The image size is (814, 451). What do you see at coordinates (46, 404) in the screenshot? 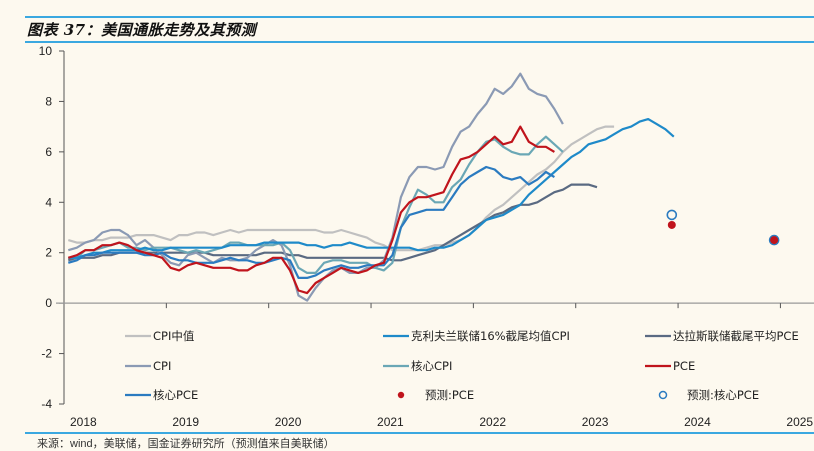
I see `y-tick-label: -4` at bounding box center [46, 404].